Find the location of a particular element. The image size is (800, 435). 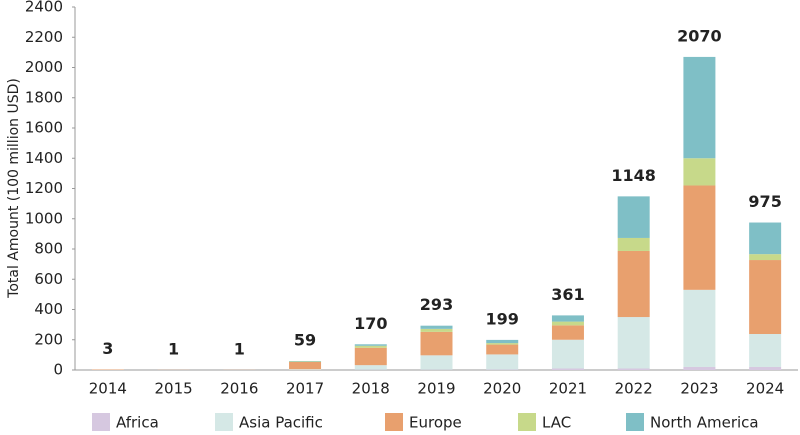

y-tick-label: 1000 is located at coordinates (44, 218).